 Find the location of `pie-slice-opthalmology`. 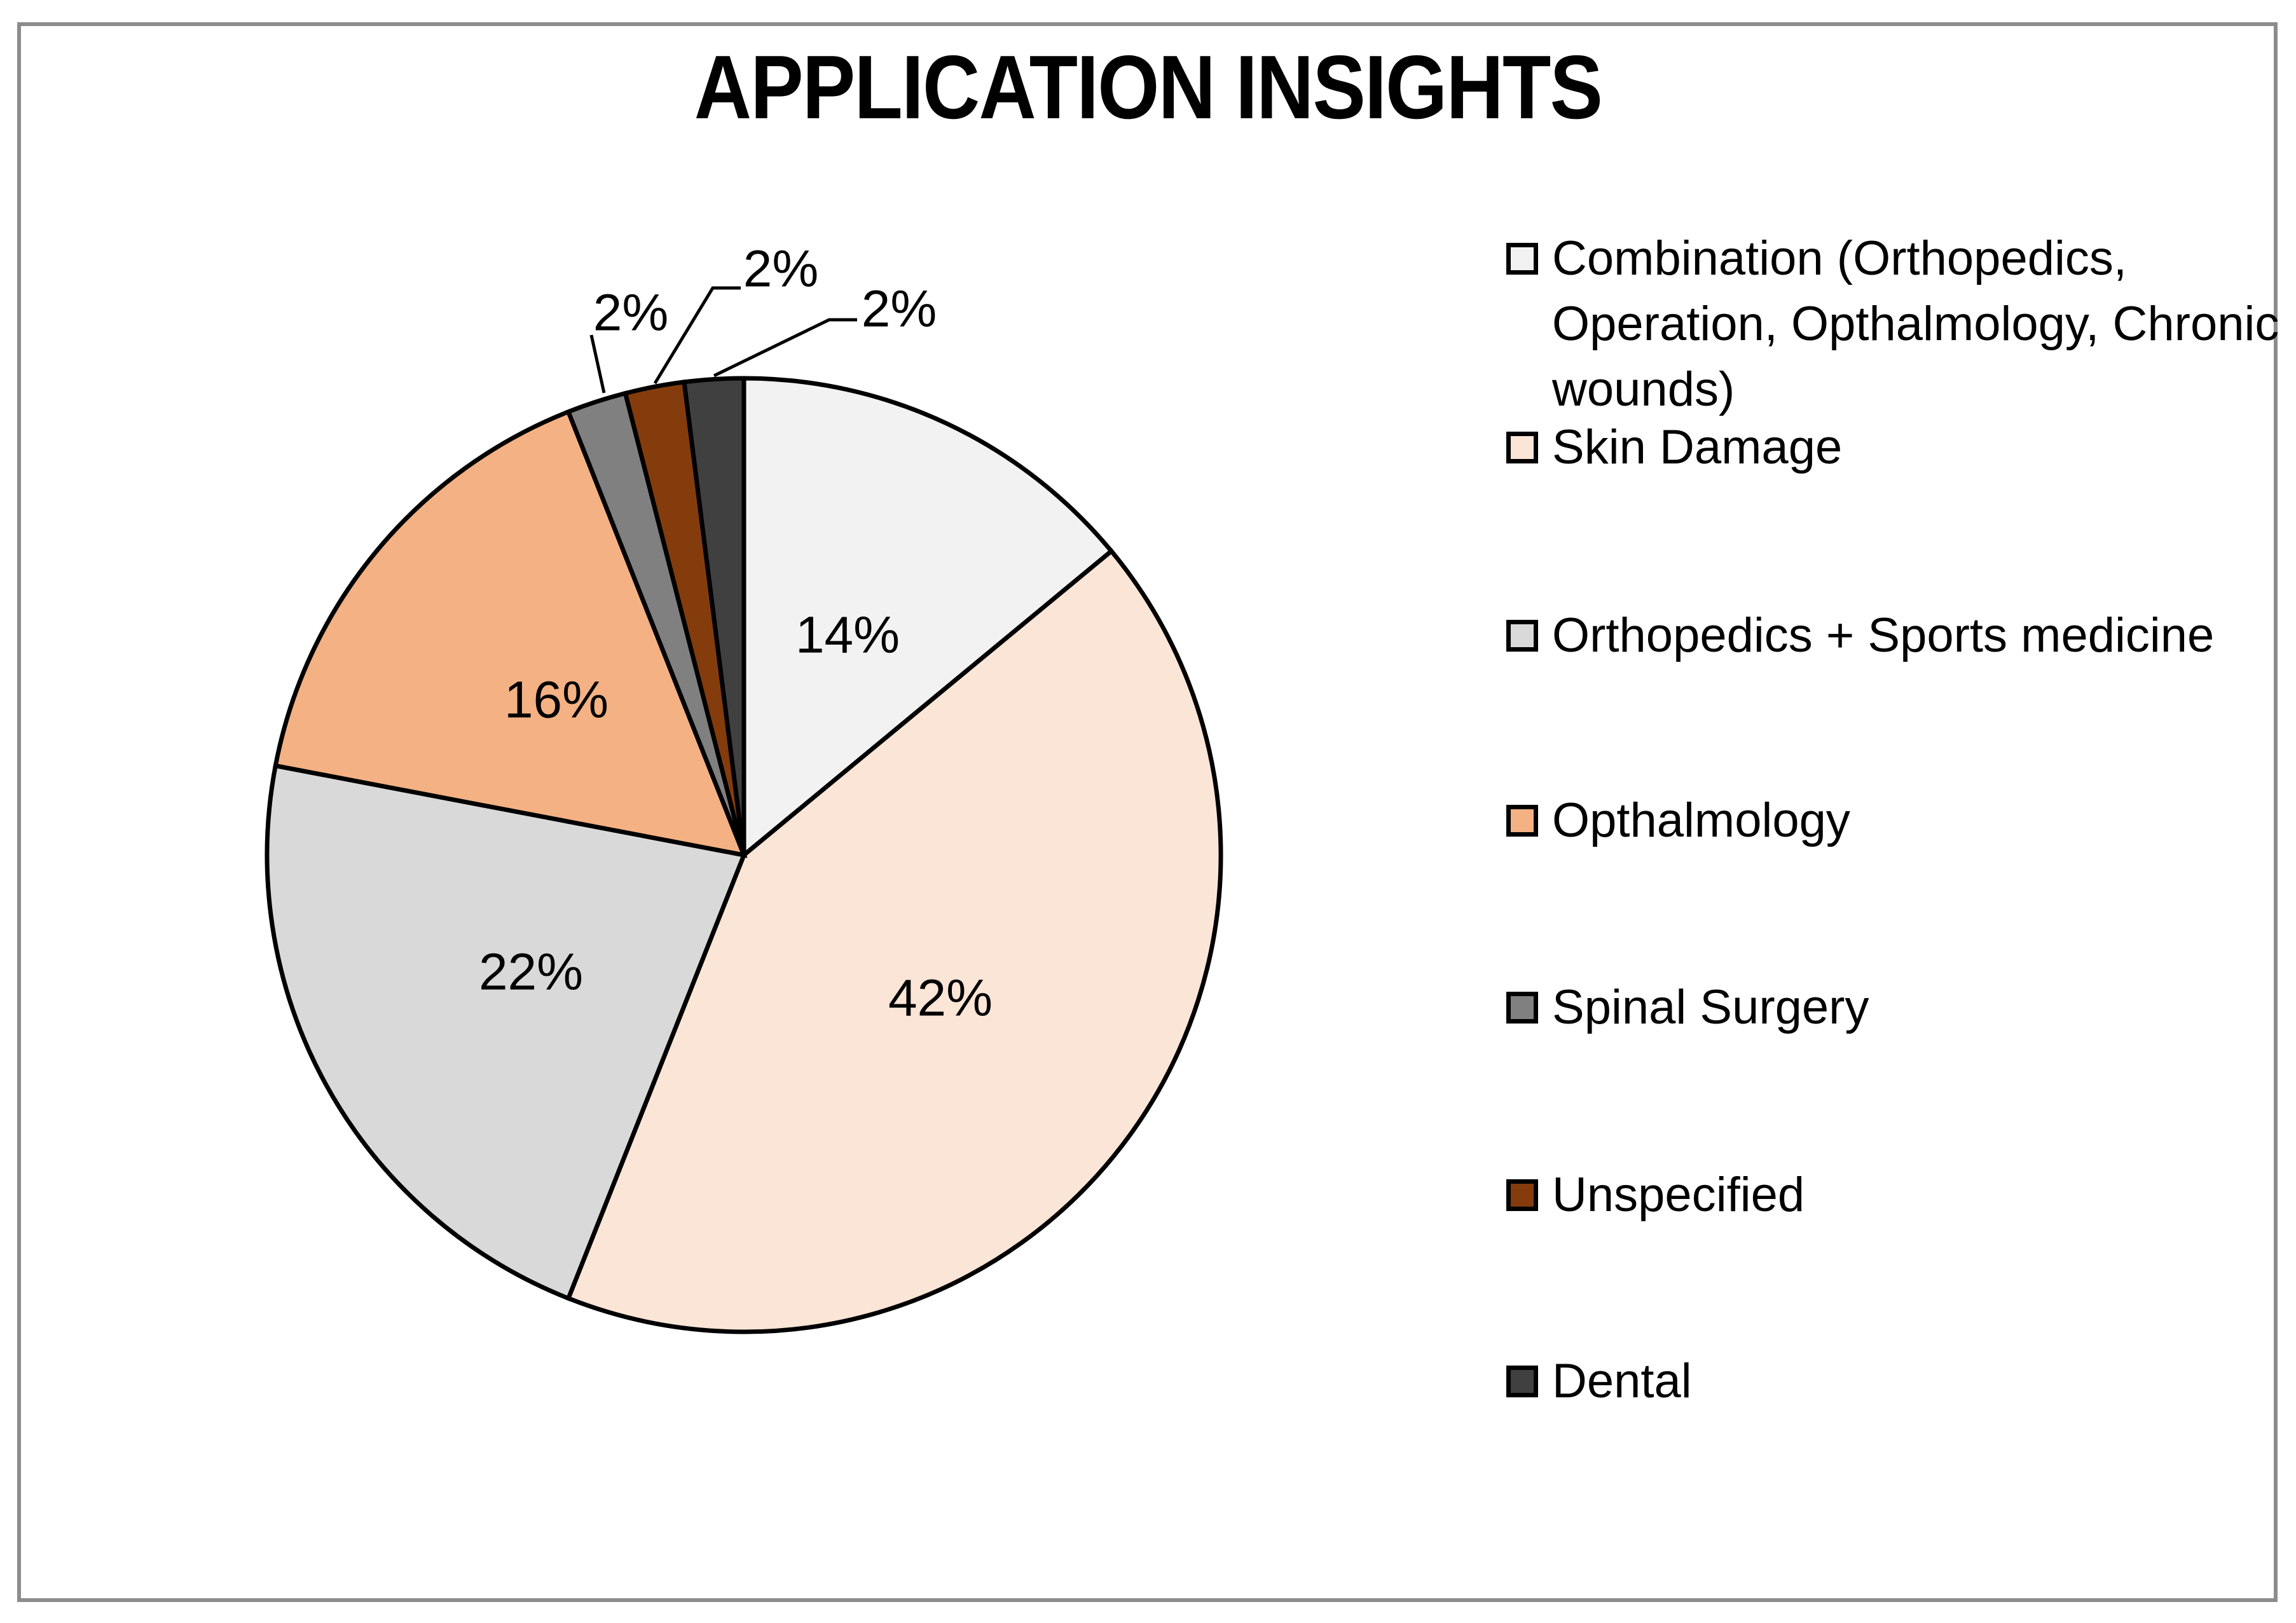

pie-slice-opthalmology is located at coordinates (510, 633).